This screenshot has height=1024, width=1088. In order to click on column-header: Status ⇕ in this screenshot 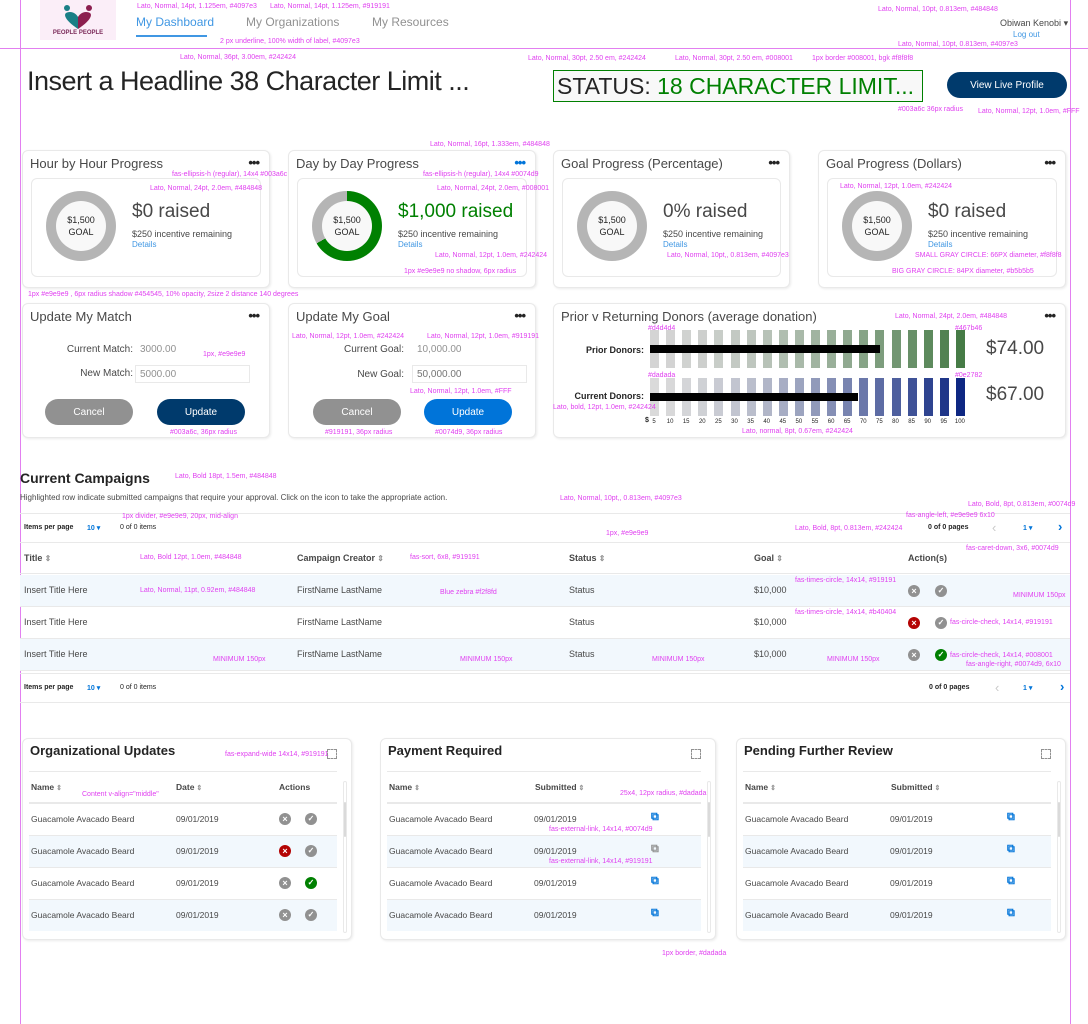, I will do `click(587, 558)`.